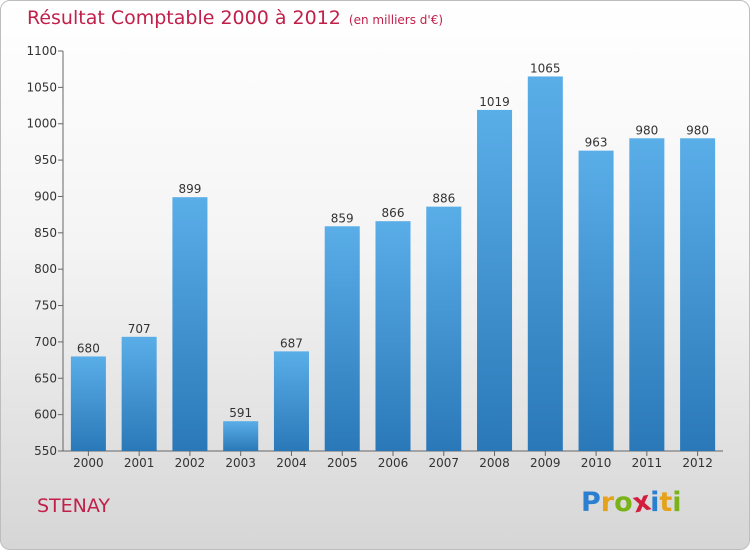 The height and width of the screenshot is (550, 750). I want to click on y-tick-label: 700, so click(45, 342).